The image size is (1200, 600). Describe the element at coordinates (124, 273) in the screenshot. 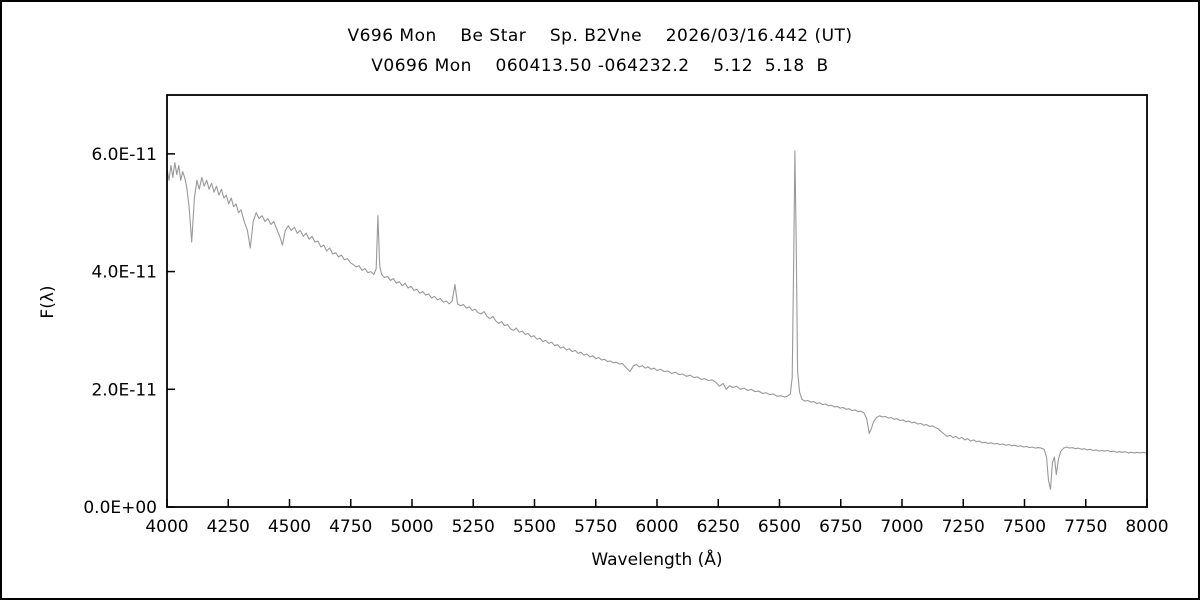

I see `y-tick-label: 4.0E-11` at that location.